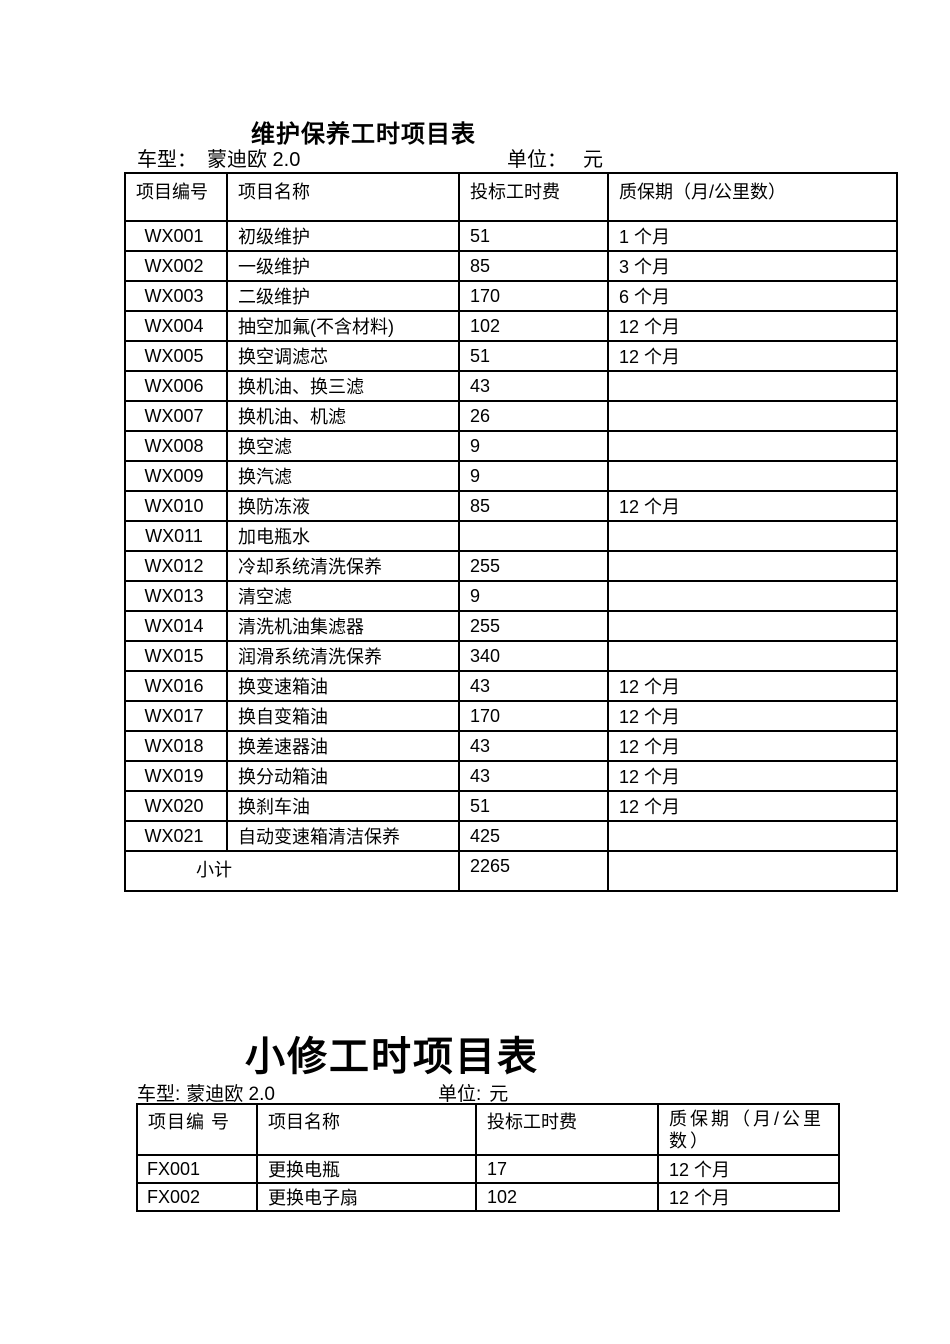  Describe the element at coordinates (537, 160) in the screenshot. I see `unit-label: 单位：` at that location.